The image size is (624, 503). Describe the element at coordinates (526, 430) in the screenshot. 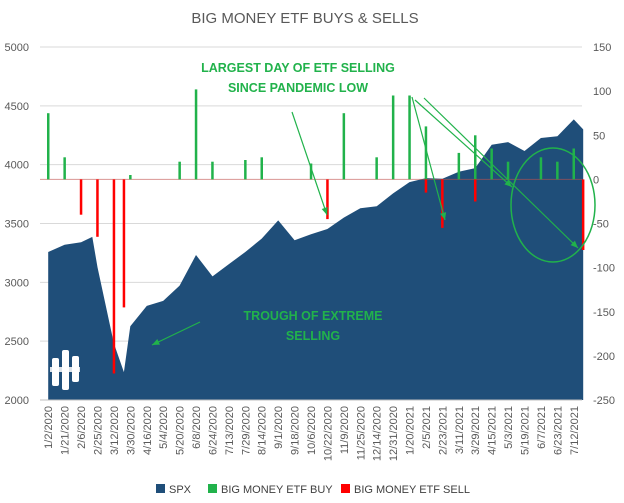

I see `x-tick-label: 5/19/2021` at that location.